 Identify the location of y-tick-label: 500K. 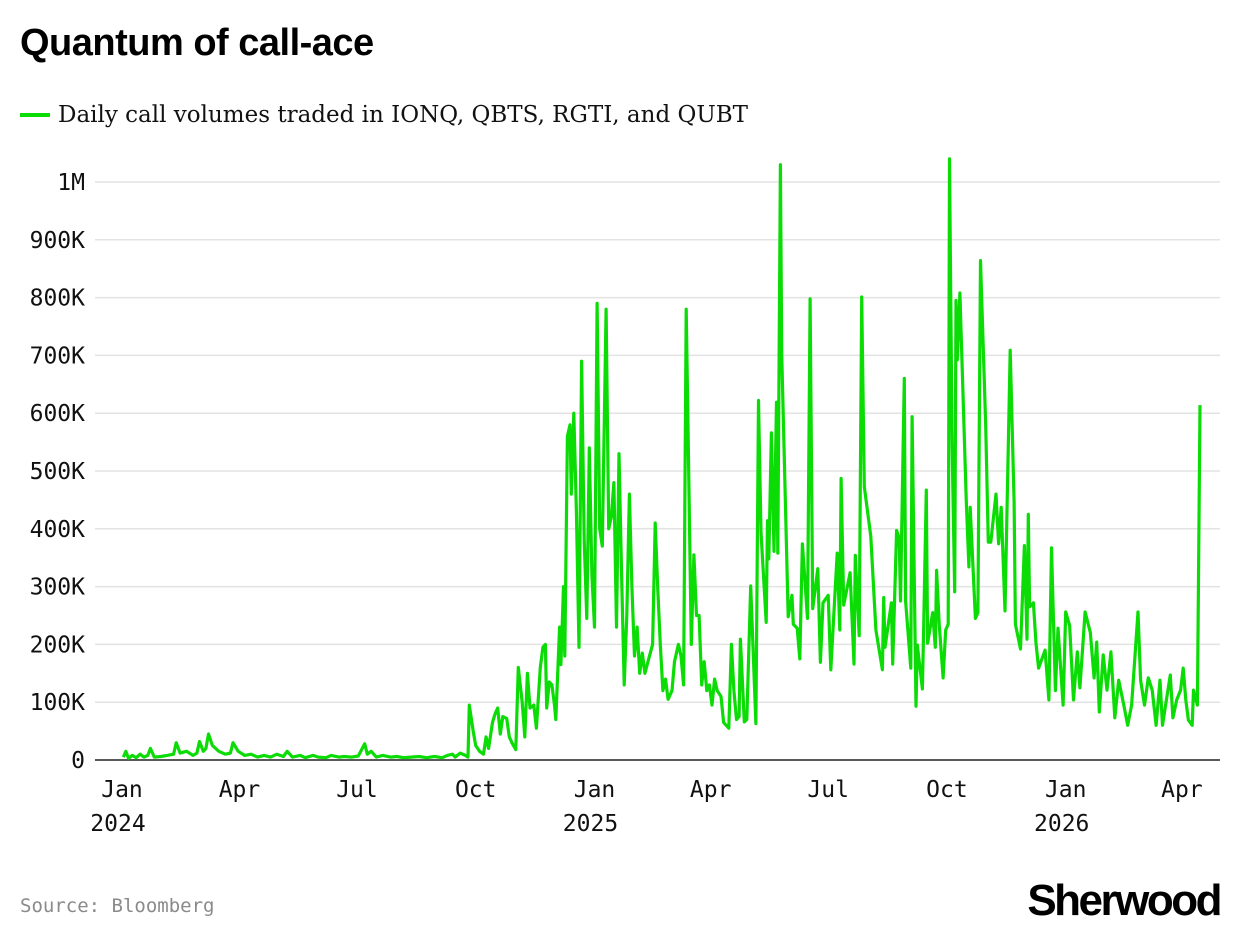
(58, 472).